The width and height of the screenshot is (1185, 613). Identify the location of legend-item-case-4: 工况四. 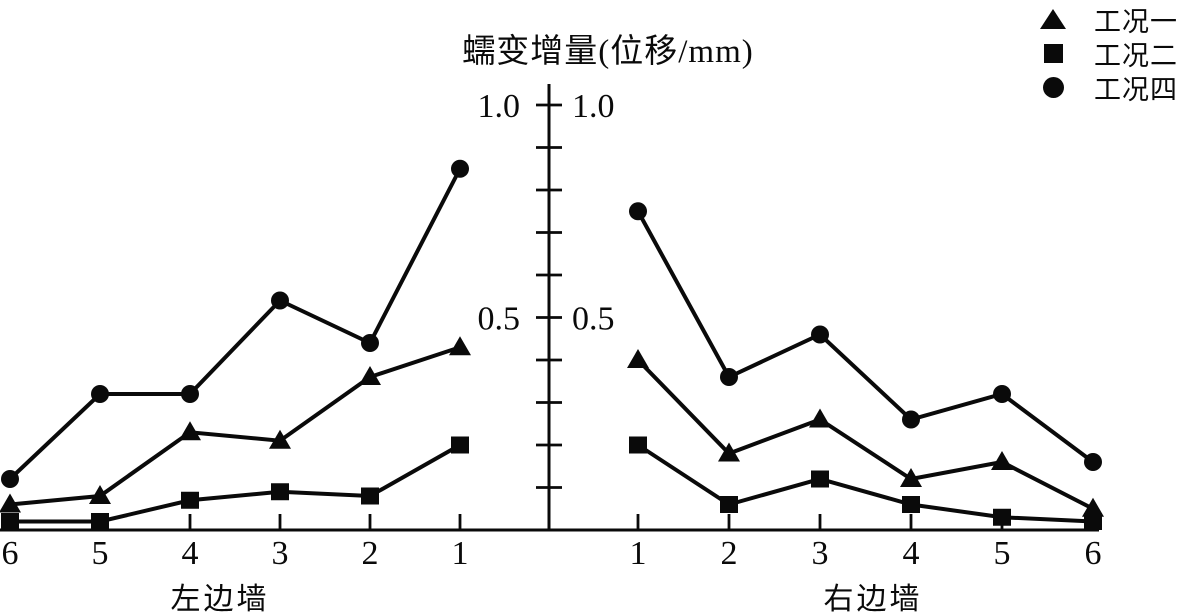
(1107, 87).